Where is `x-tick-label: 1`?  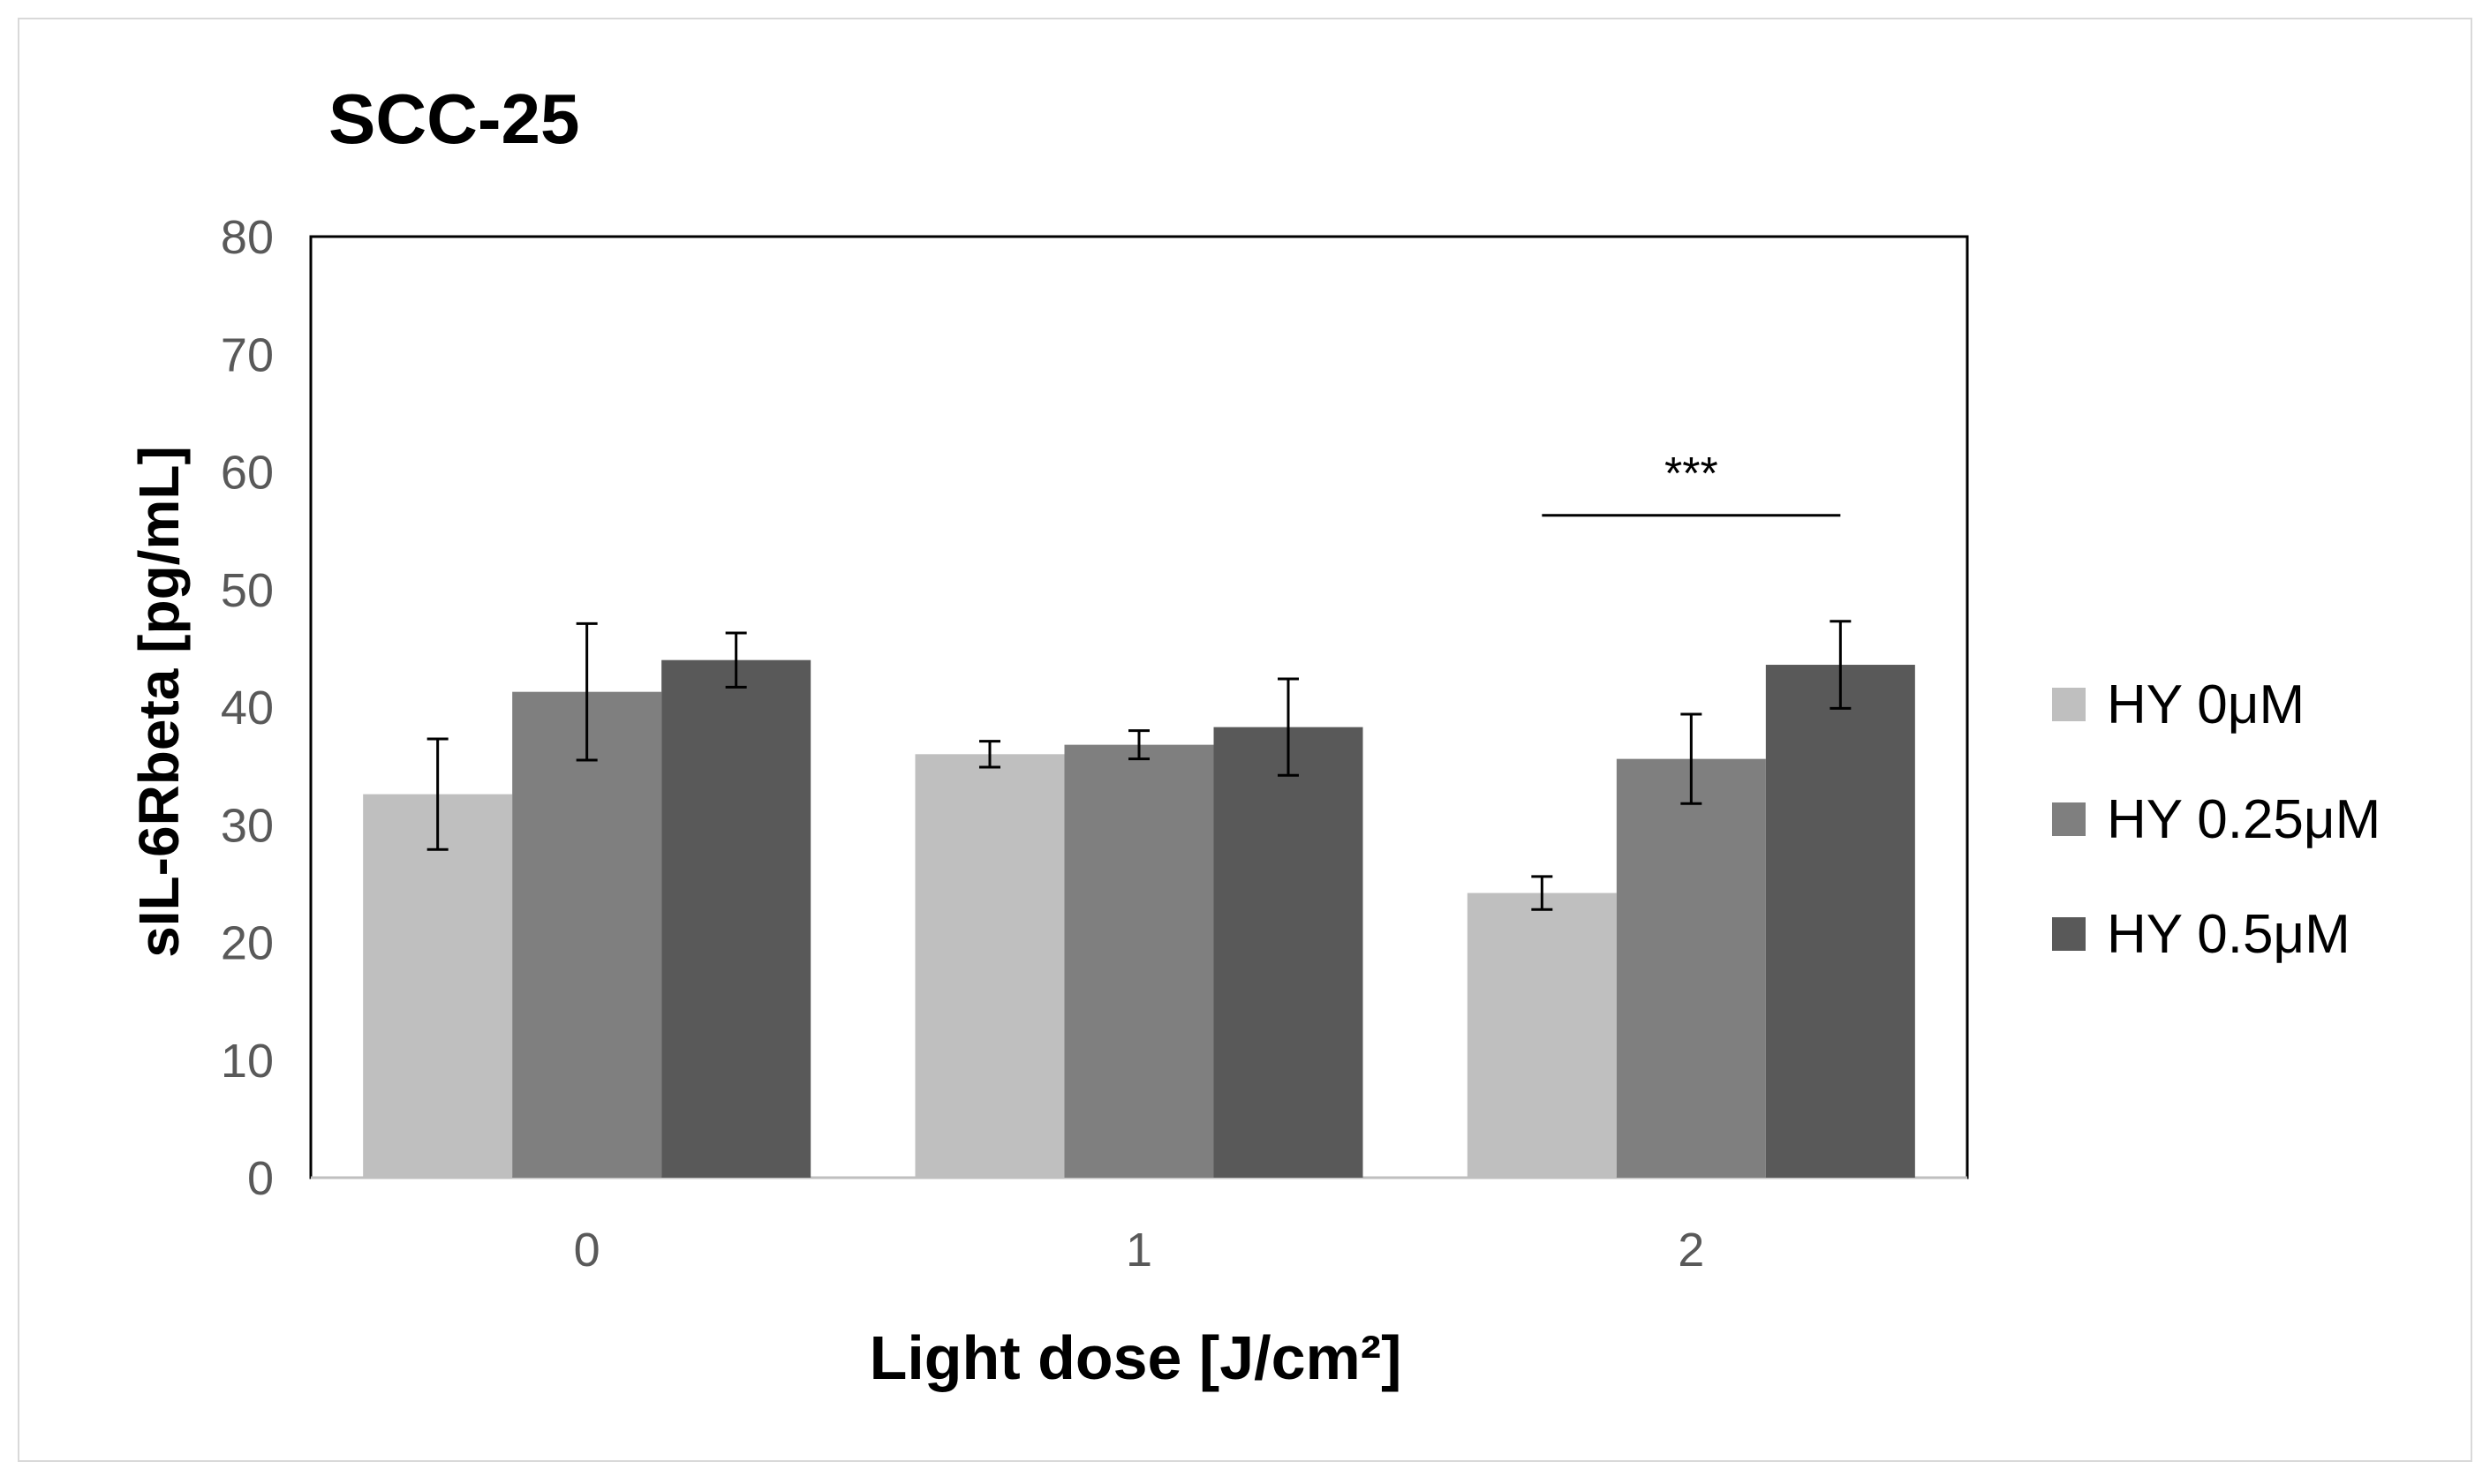
x-tick-label: 1 is located at coordinates (1139, 1250).